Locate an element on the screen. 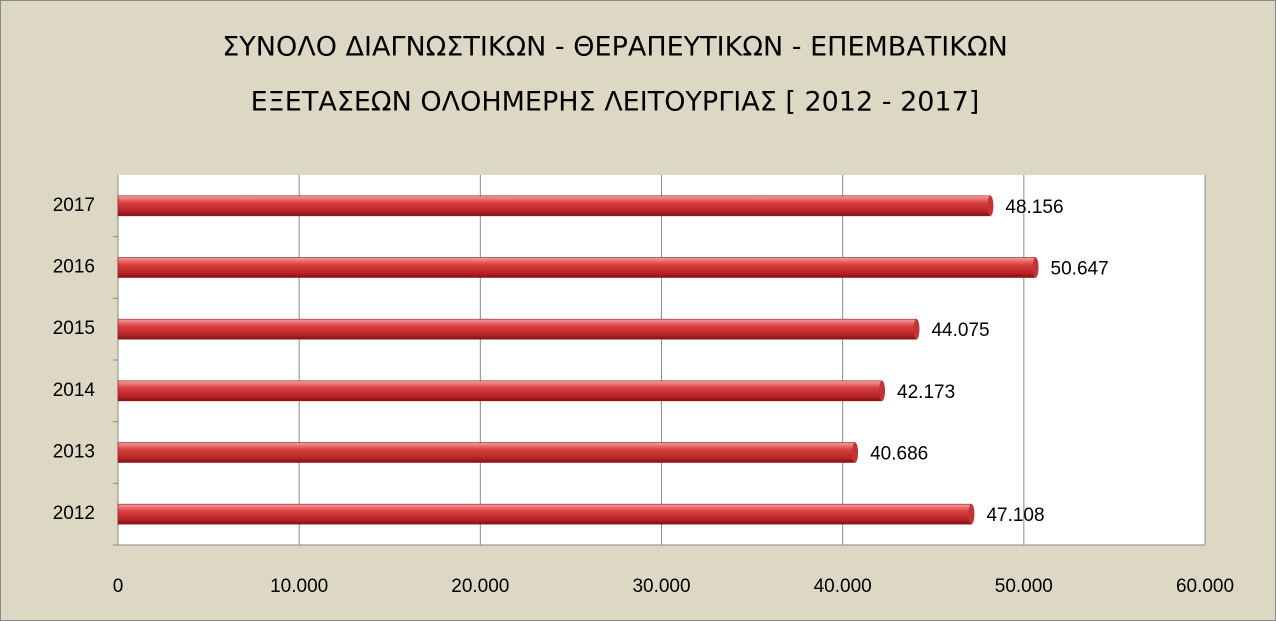  x-tick-label: 20.000 is located at coordinates (480, 586).